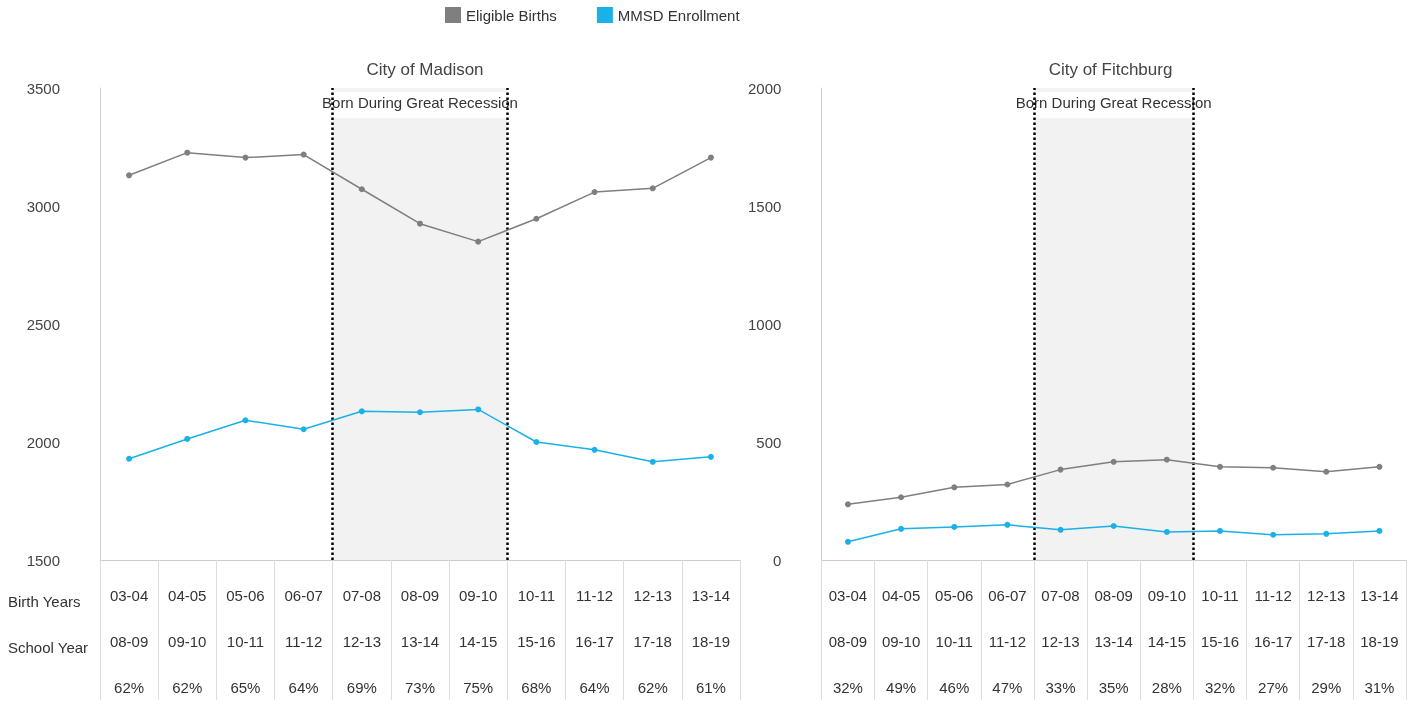  I want to click on category-label: 10-11 15-16 68%, so click(536, 641).